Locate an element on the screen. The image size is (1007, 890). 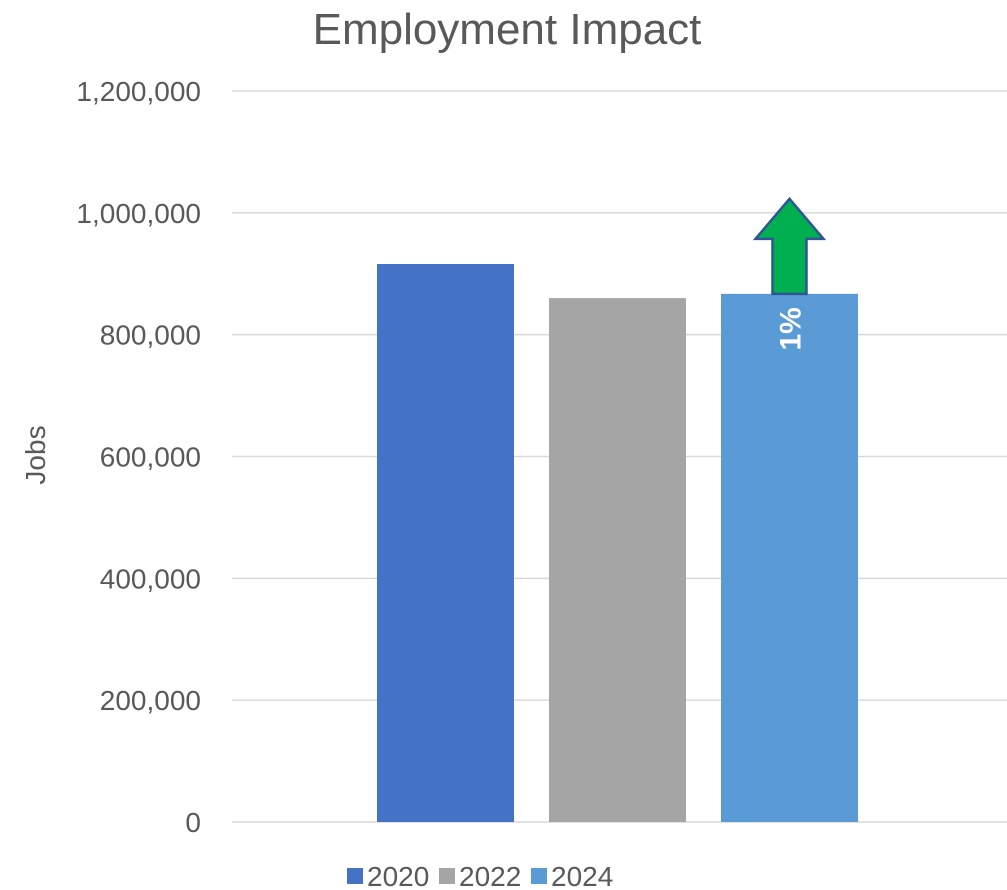
y-tick-label: 400,000 is located at coordinates (150, 578).